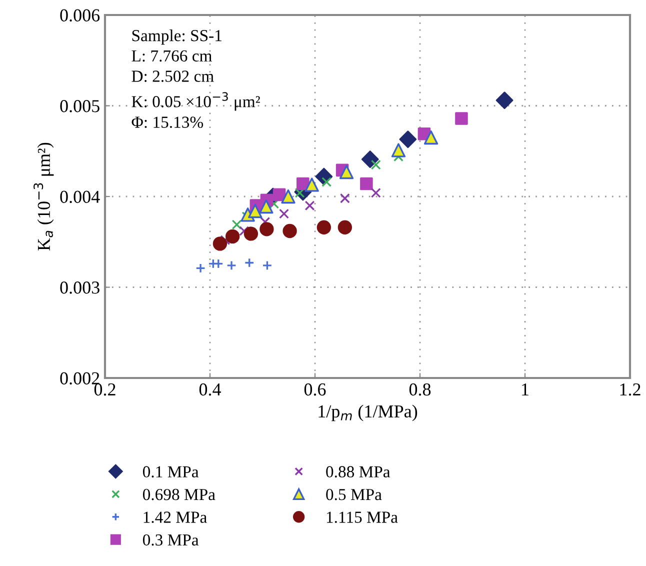 Image resolution: width=646 pixels, height=566 pixels. What do you see at coordinates (80, 197) in the screenshot?
I see `y-tick-label: 0.004` at bounding box center [80, 197].